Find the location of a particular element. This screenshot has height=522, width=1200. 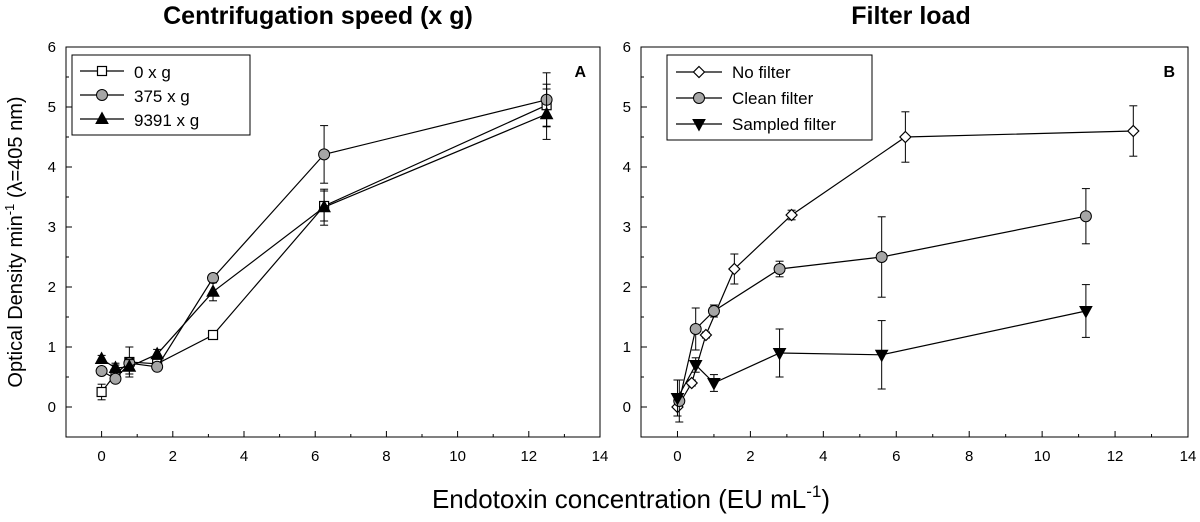

panel-b-legend: No filter Clean filter Sampled filter is located at coordinates (769, 97).